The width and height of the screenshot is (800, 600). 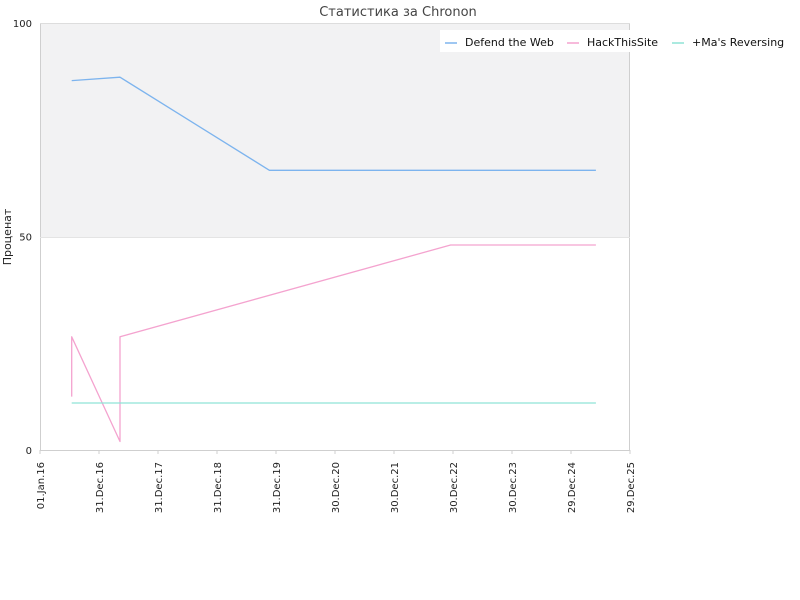 What do you see at coordinates (22, 24) in the screenshot?
I see `y-tick-label: 100` at bounding box center [22, 24].